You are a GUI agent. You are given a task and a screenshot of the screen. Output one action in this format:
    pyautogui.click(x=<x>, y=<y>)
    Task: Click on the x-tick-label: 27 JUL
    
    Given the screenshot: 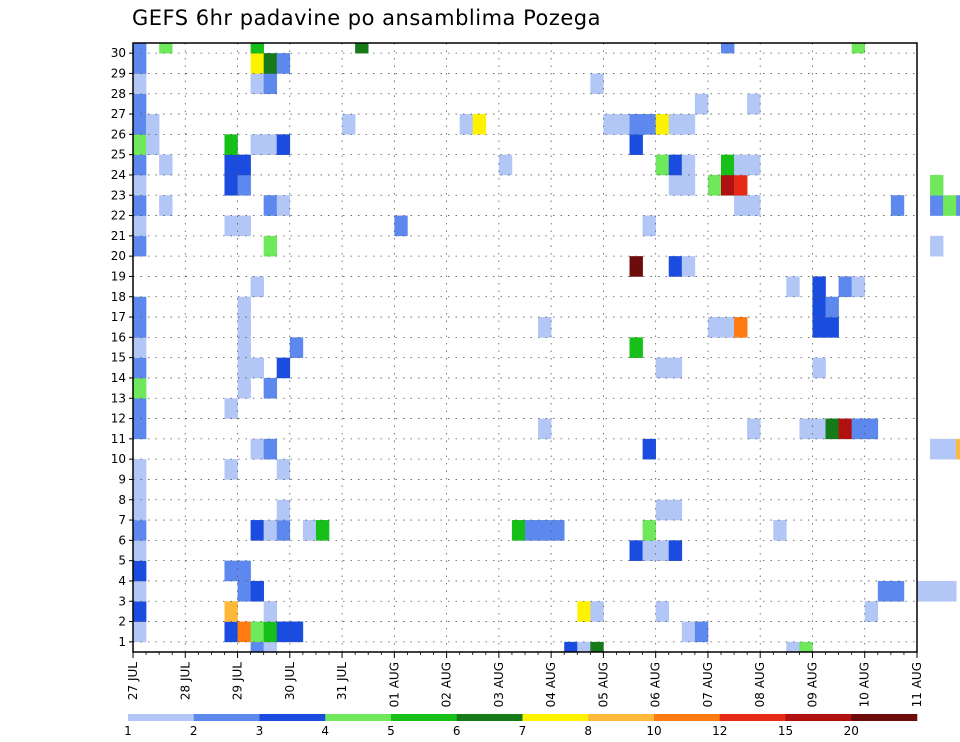 What is the action you would take?
    pyautogui.click(x=133, y=681)
    